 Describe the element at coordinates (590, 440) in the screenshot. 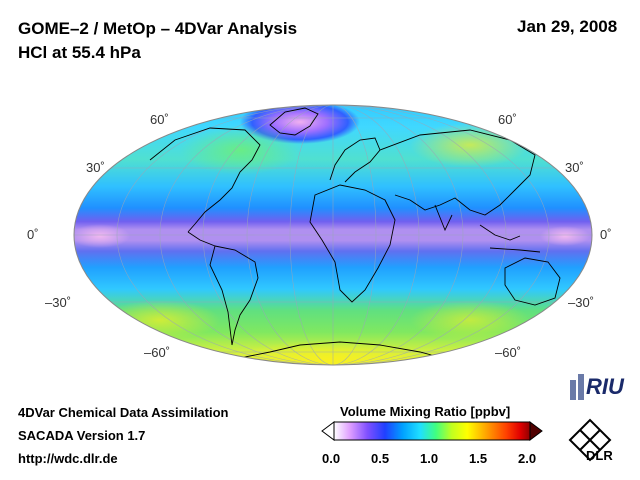

I see `dlr-logo-mark` at that location.